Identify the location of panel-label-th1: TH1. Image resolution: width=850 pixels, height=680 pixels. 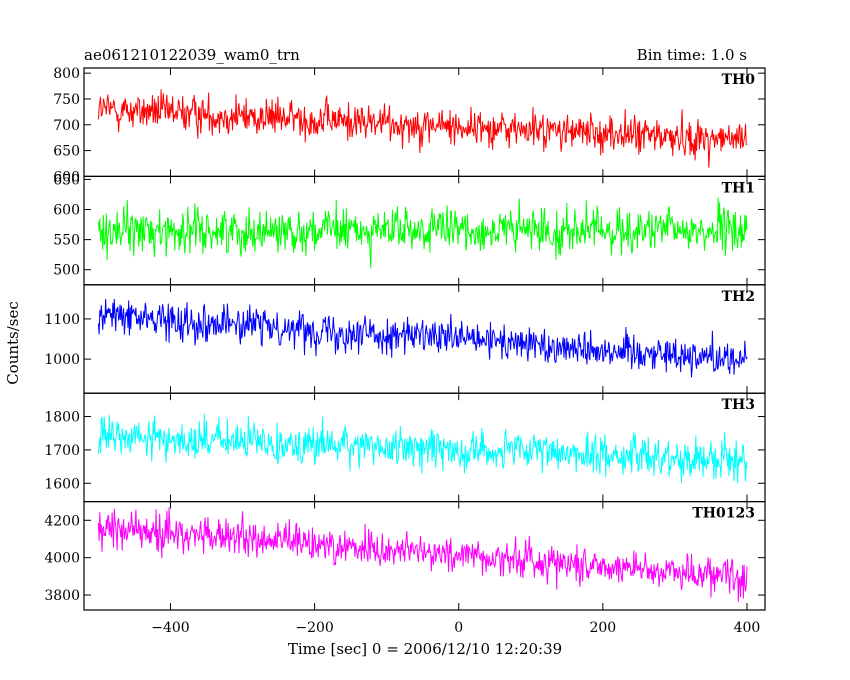
(738, 188).